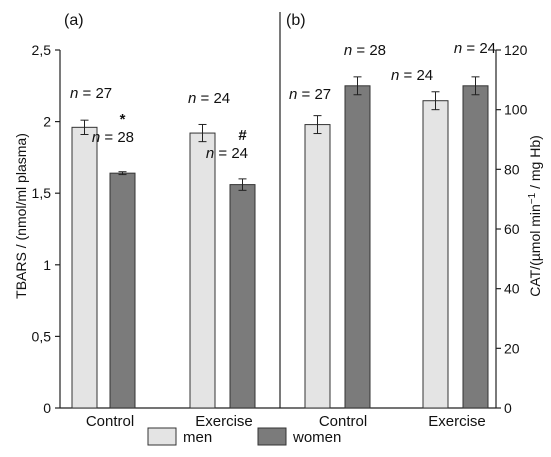 The width and height of the screenshot is (551, 457). I want to click on bar-a-women-exercise, so click(242, 296).